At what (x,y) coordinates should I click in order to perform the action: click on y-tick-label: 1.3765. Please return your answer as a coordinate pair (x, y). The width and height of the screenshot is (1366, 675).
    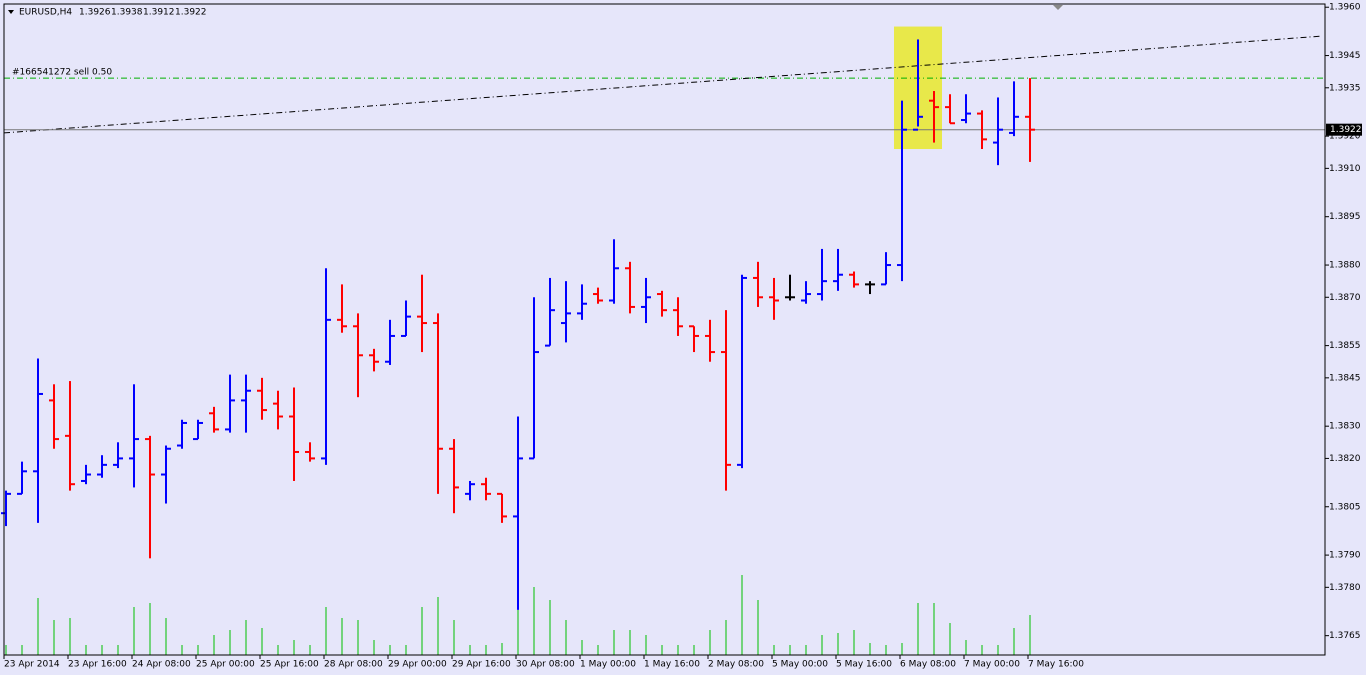
    Looking at the image, I should click on (1345, 636).